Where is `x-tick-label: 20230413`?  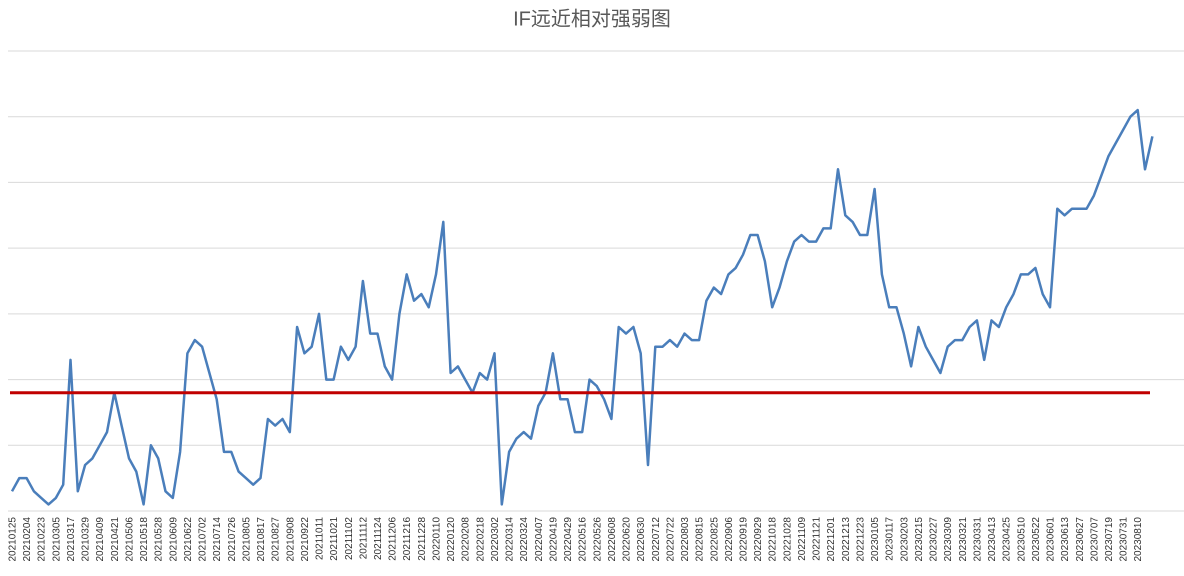 x-tick-label: 20230413 is located at coordinates (992, 539).